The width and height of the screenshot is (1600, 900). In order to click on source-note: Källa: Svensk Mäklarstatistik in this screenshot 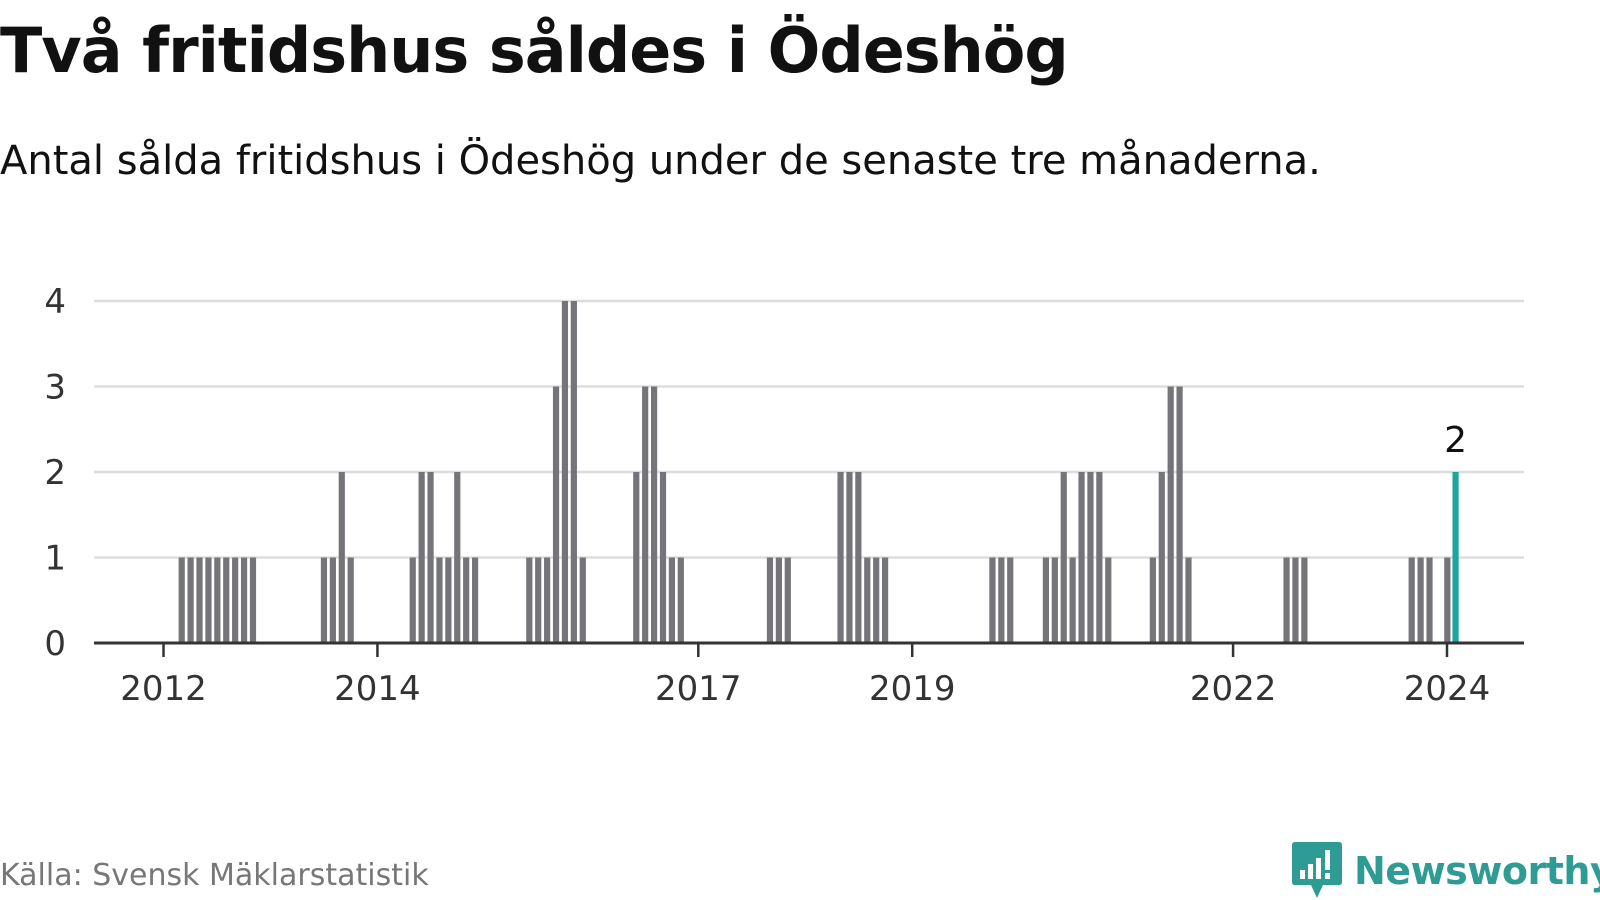, I will do `click(214, 875)`.